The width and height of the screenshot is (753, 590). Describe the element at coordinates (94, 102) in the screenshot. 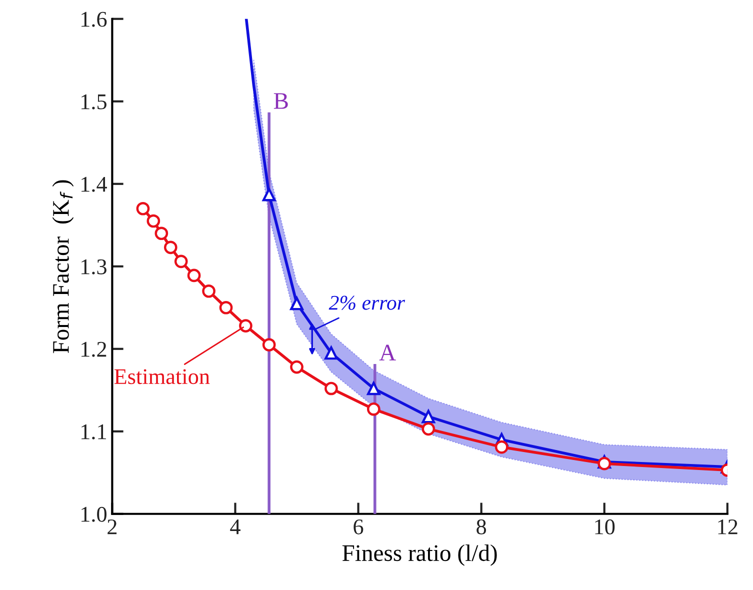

I see `y-tick-label: 1.5` at that location.